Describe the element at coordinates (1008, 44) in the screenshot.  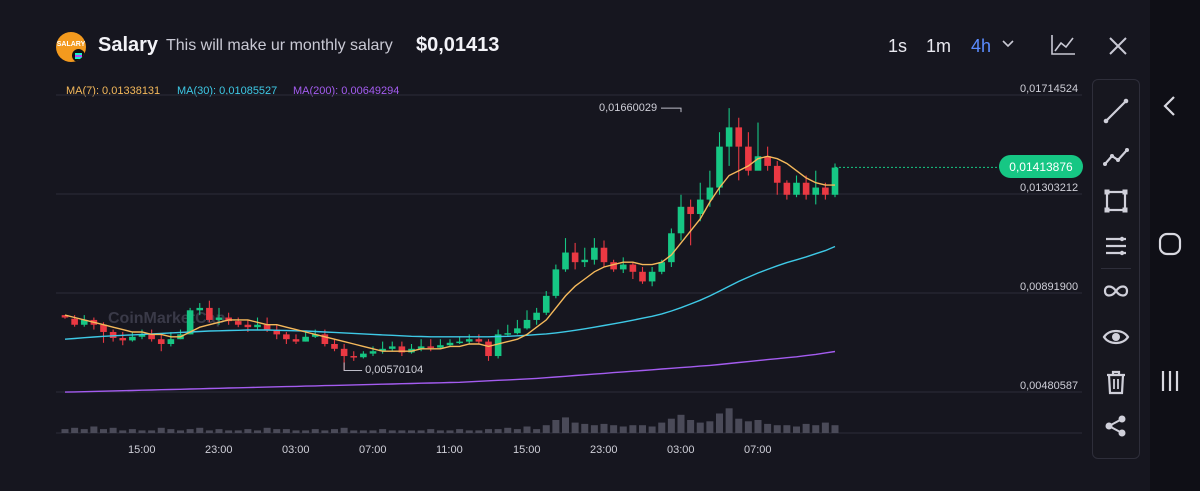
I see `chevron-down-icon` at that location.